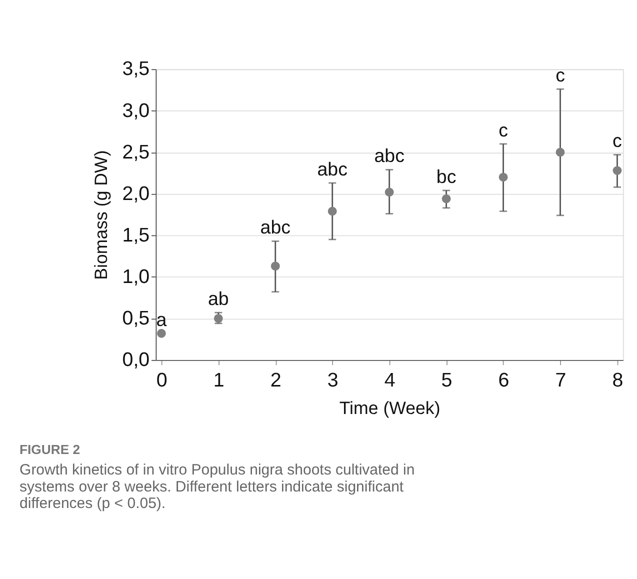 The width and height of the screenshot is (637, 579). What do you see at coordinates (136, 277) in the screenshot?
I see `y-tick-label: 1,0` at bounding box center [136, 277].